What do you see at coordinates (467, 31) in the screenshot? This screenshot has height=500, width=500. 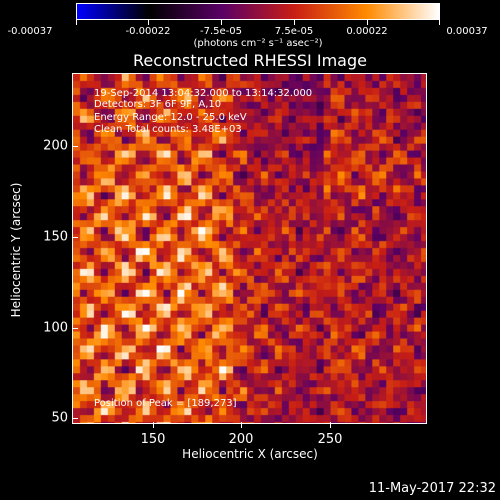 I see `colorbar-tick-label: 0.00037` at bounding box center [467, 31].